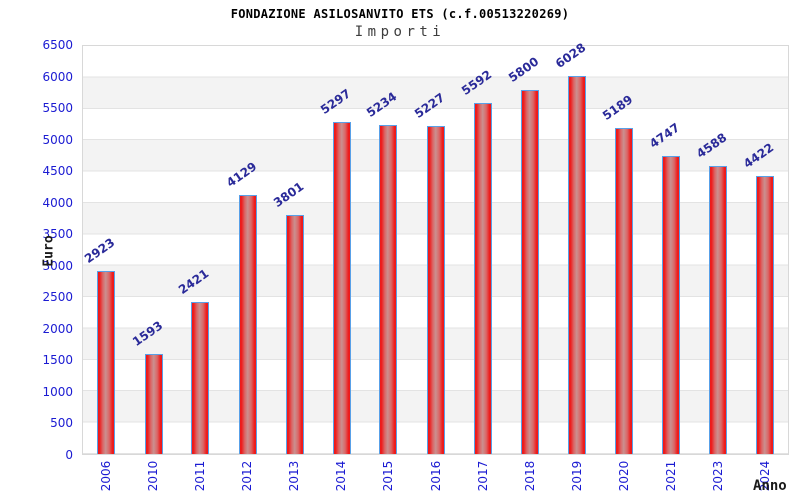 This screenshot has width=800, height=500. What do you see at coordinates (57, 297) in the screenshot?
I see `y-tick-label: 2500` at bounding box center [57, 297].